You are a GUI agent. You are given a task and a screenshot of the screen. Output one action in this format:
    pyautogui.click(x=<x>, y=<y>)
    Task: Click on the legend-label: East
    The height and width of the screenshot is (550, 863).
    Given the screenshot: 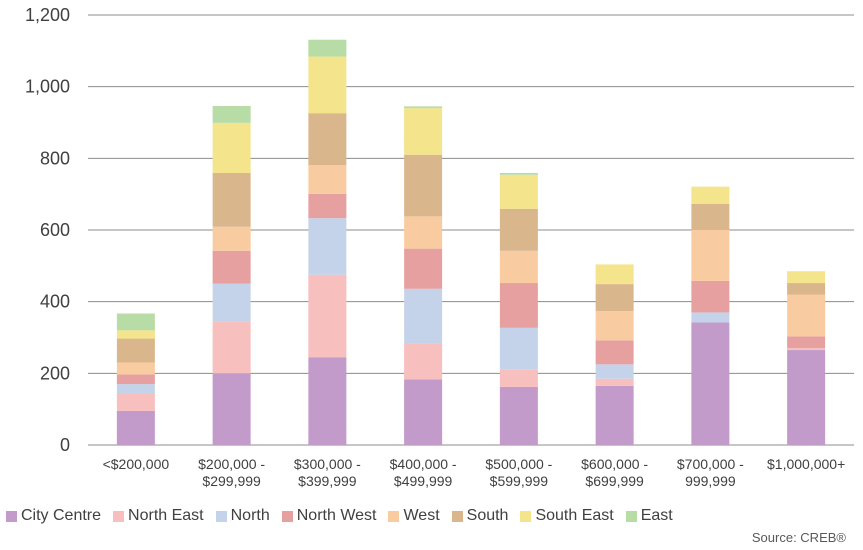 What is the action you would take?
    pyautogui.click(x=656, y=515)
    